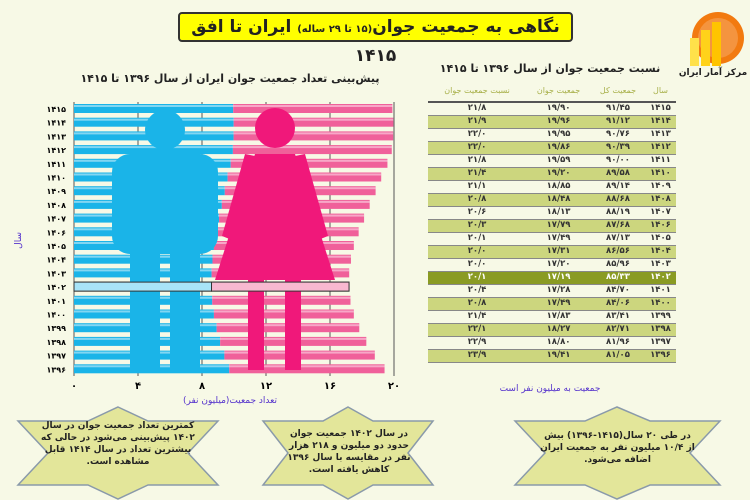  I want to click on table-row: ۱۴۱۳ ۹۰/۷۶ ۱۹/۹۵ ۲۲/۰, so click(552, 135).